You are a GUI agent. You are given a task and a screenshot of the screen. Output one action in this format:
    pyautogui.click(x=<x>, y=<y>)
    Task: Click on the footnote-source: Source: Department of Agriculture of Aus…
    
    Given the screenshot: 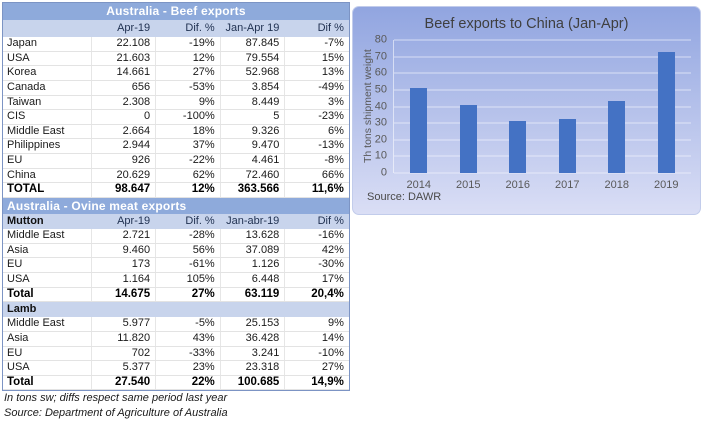 What is the action you would take?
    pyautogui.click(x=116, y=412)
    